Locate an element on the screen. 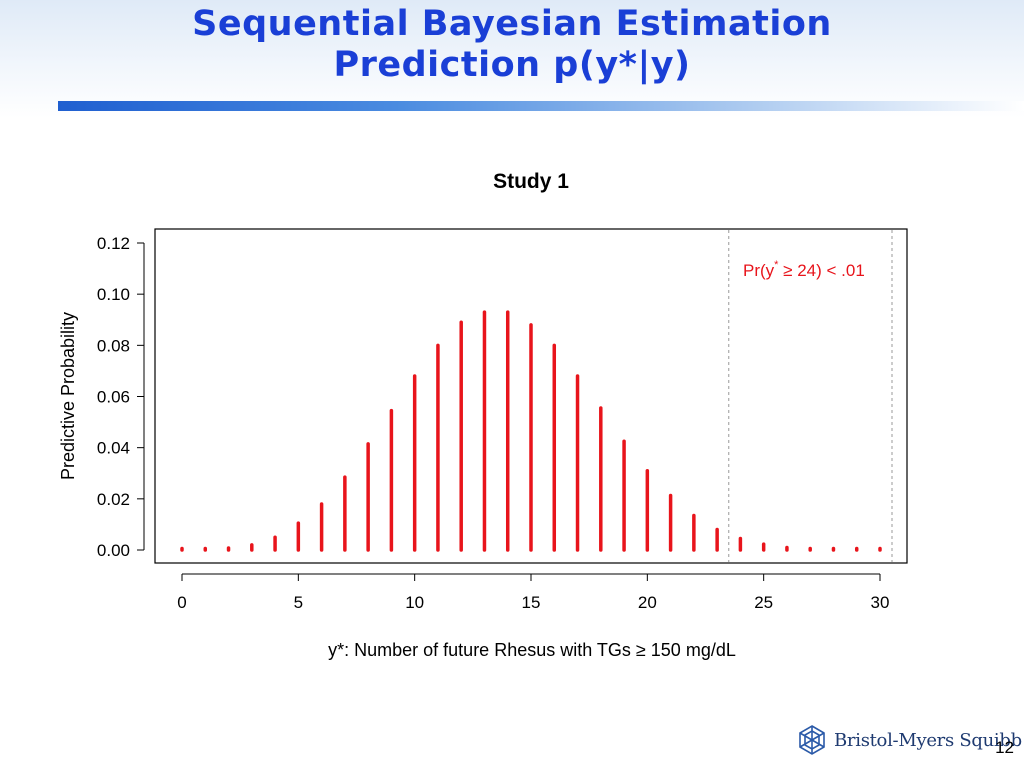  probability-annotation: Pr(y* ≥ 24) < .01 is located at coordinates (804, 269).